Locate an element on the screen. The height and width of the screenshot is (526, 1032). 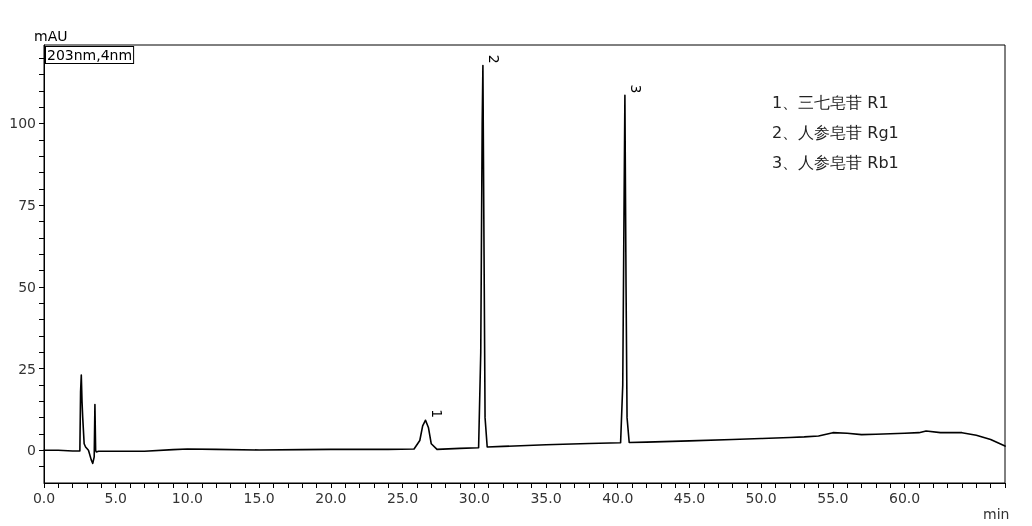
annotation: 2、人参皂苷 Rg1 is located at coordinates (835, 132).